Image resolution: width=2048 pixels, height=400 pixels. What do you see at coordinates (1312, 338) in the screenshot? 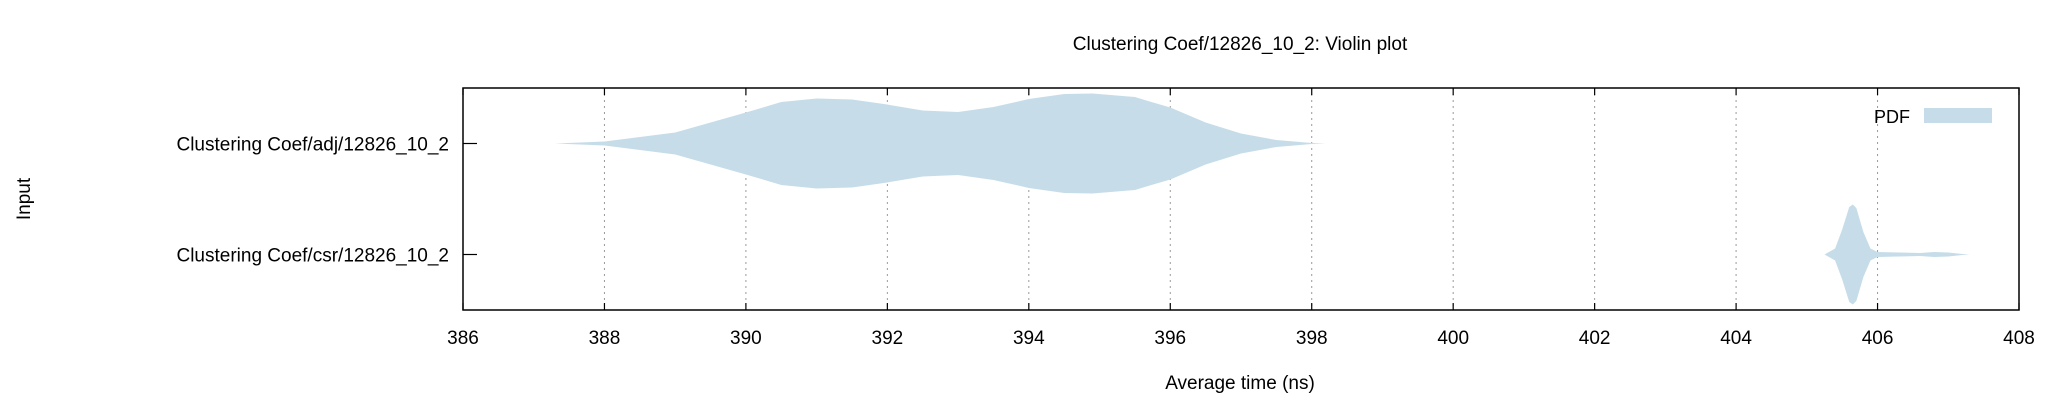
I see `x-tick-label: 398` at bounding box center [1312, 338].